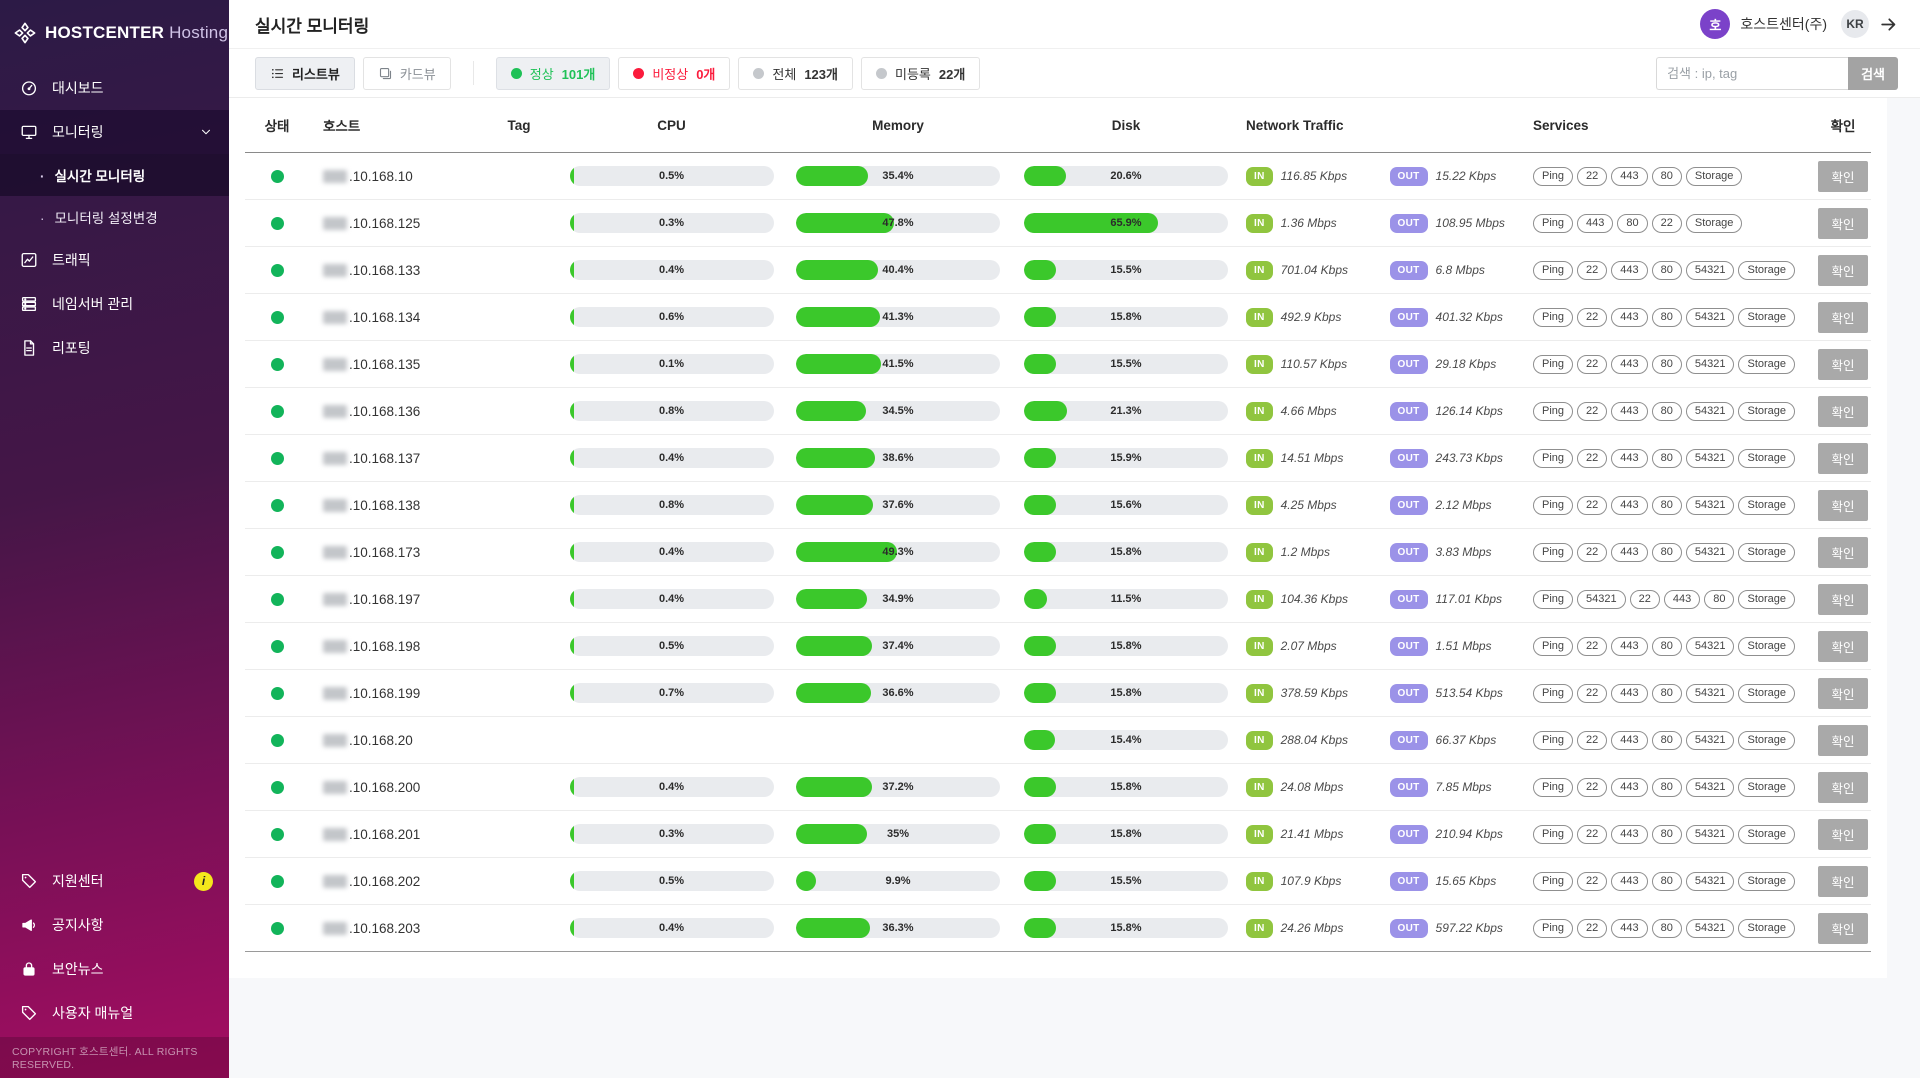 This screenshot has width=1920, height=1078. Describe the element at coordinates (394, 317) in the screenshot. I see `host-cell: .10.168.134` at that location.